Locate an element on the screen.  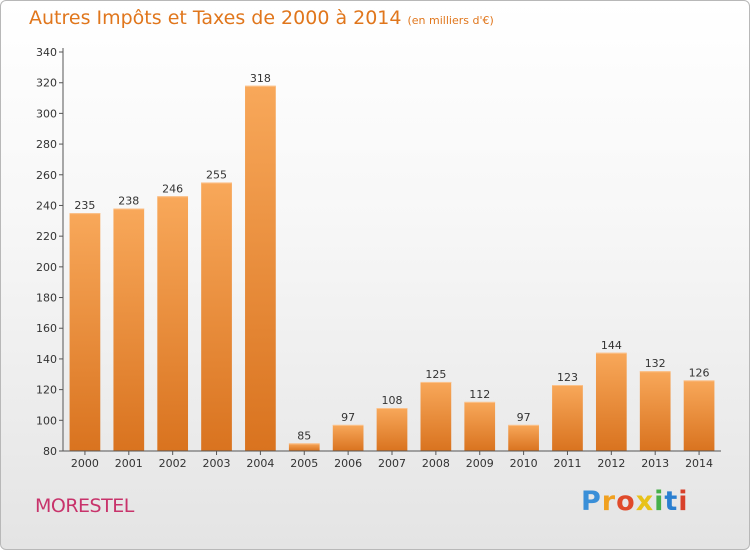
y-tick-label: 120 is located at coordinates (46, 390).